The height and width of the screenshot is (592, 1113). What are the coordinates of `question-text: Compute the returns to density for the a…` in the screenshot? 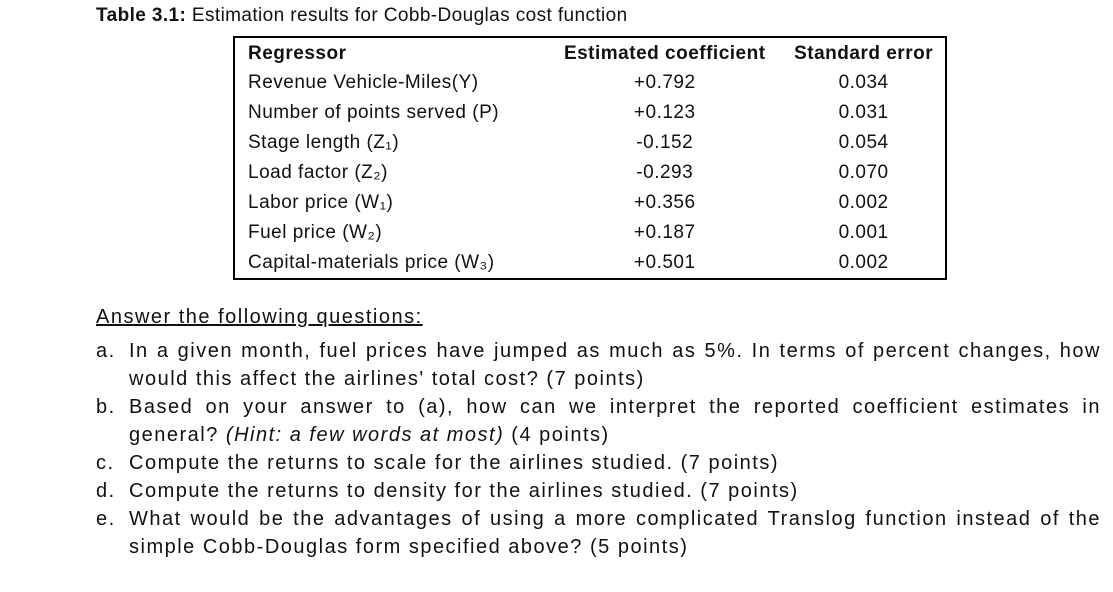 It's located at (464, 491).